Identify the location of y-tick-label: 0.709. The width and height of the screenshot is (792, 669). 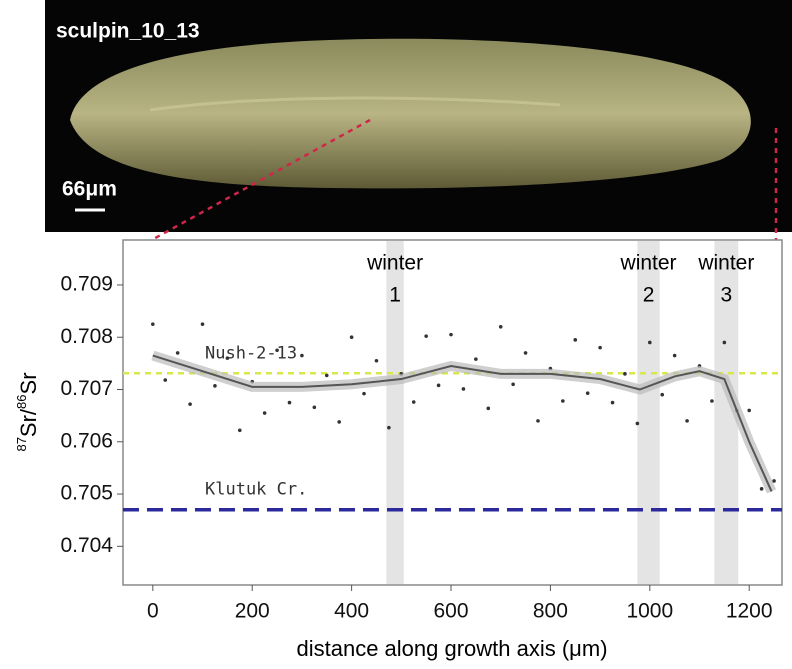
(86, 284).